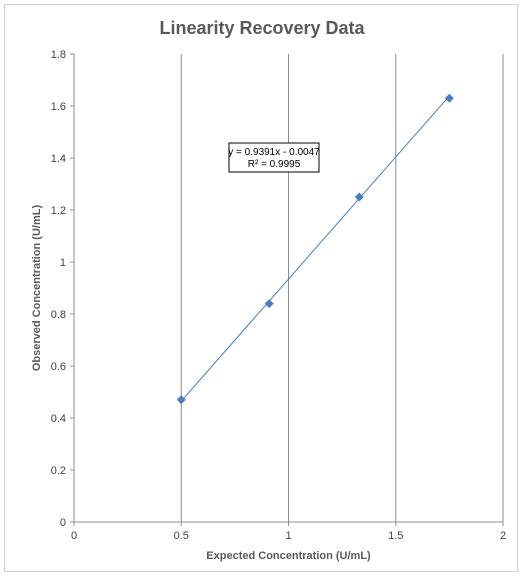 This screenshot has width=524, height=576. What do you see at coordinates (58, 471) in the screenshot?
I see `y-tick-label: 0.2` at bounding box center [58, 471].